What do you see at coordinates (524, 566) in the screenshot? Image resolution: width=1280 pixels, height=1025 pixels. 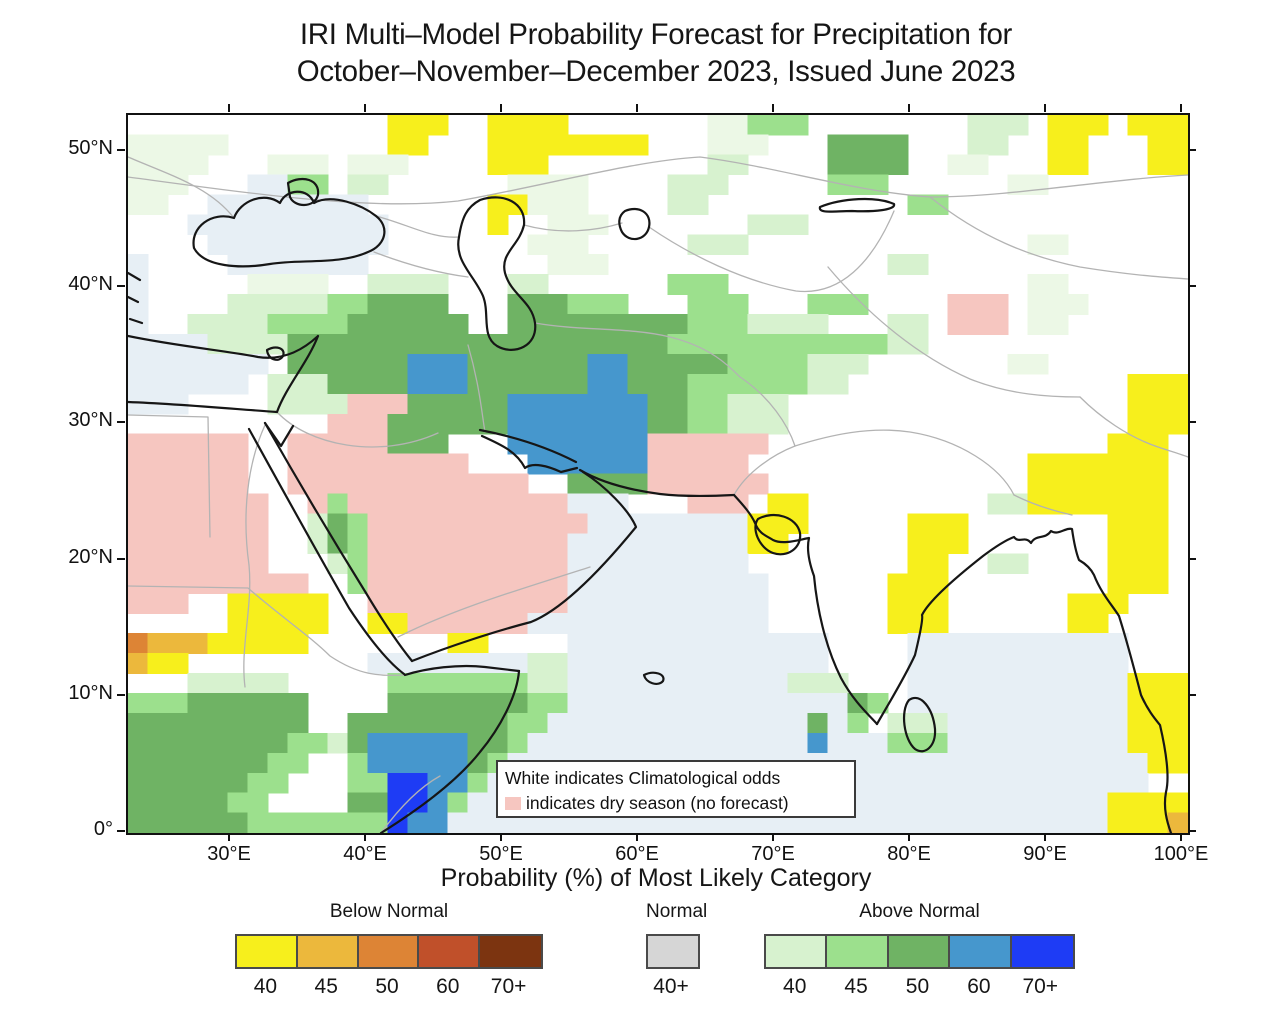 I see `arabia-south-coast` at bounding box center [524, 566].